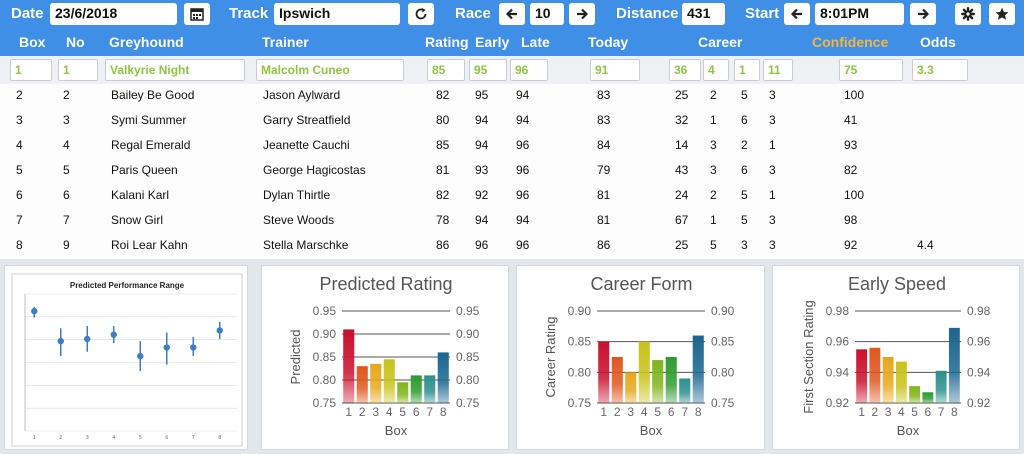  Describe the element at coordinates (747, 70) in the screenshot. I see `selected-career-2nd: 1` at that location.